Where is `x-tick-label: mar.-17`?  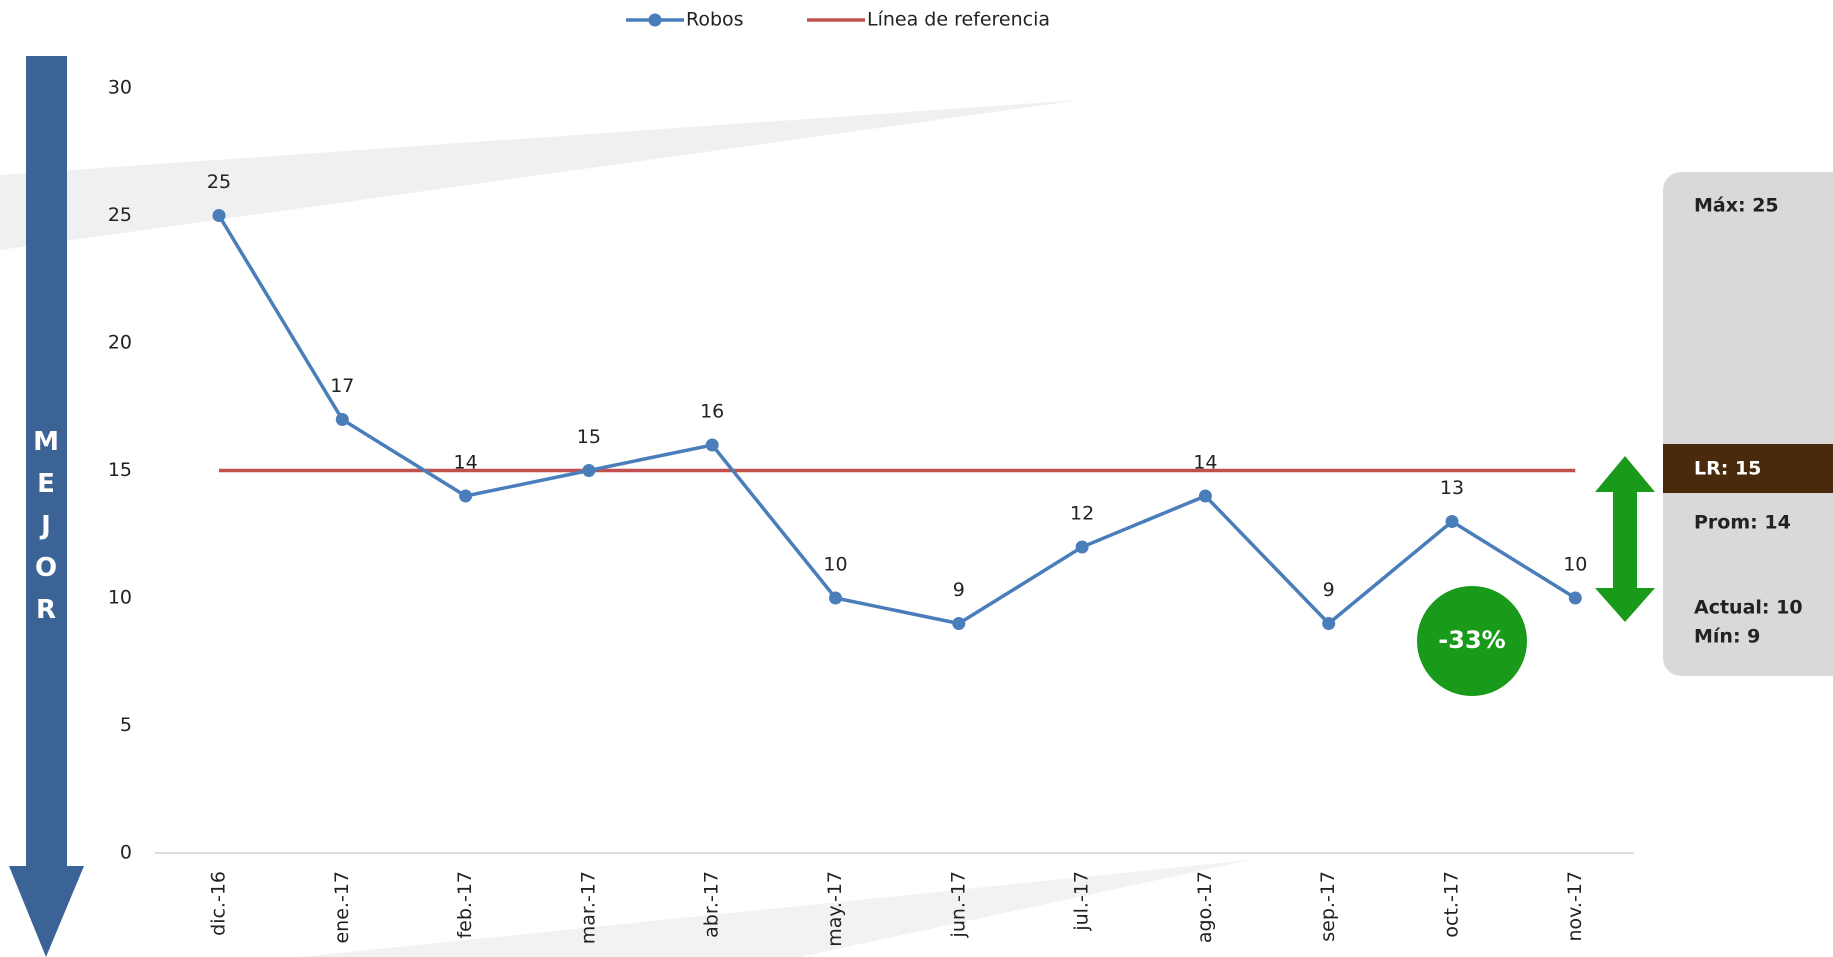
x-tick-label: mar.-17 is located at coordinates (588, 907).